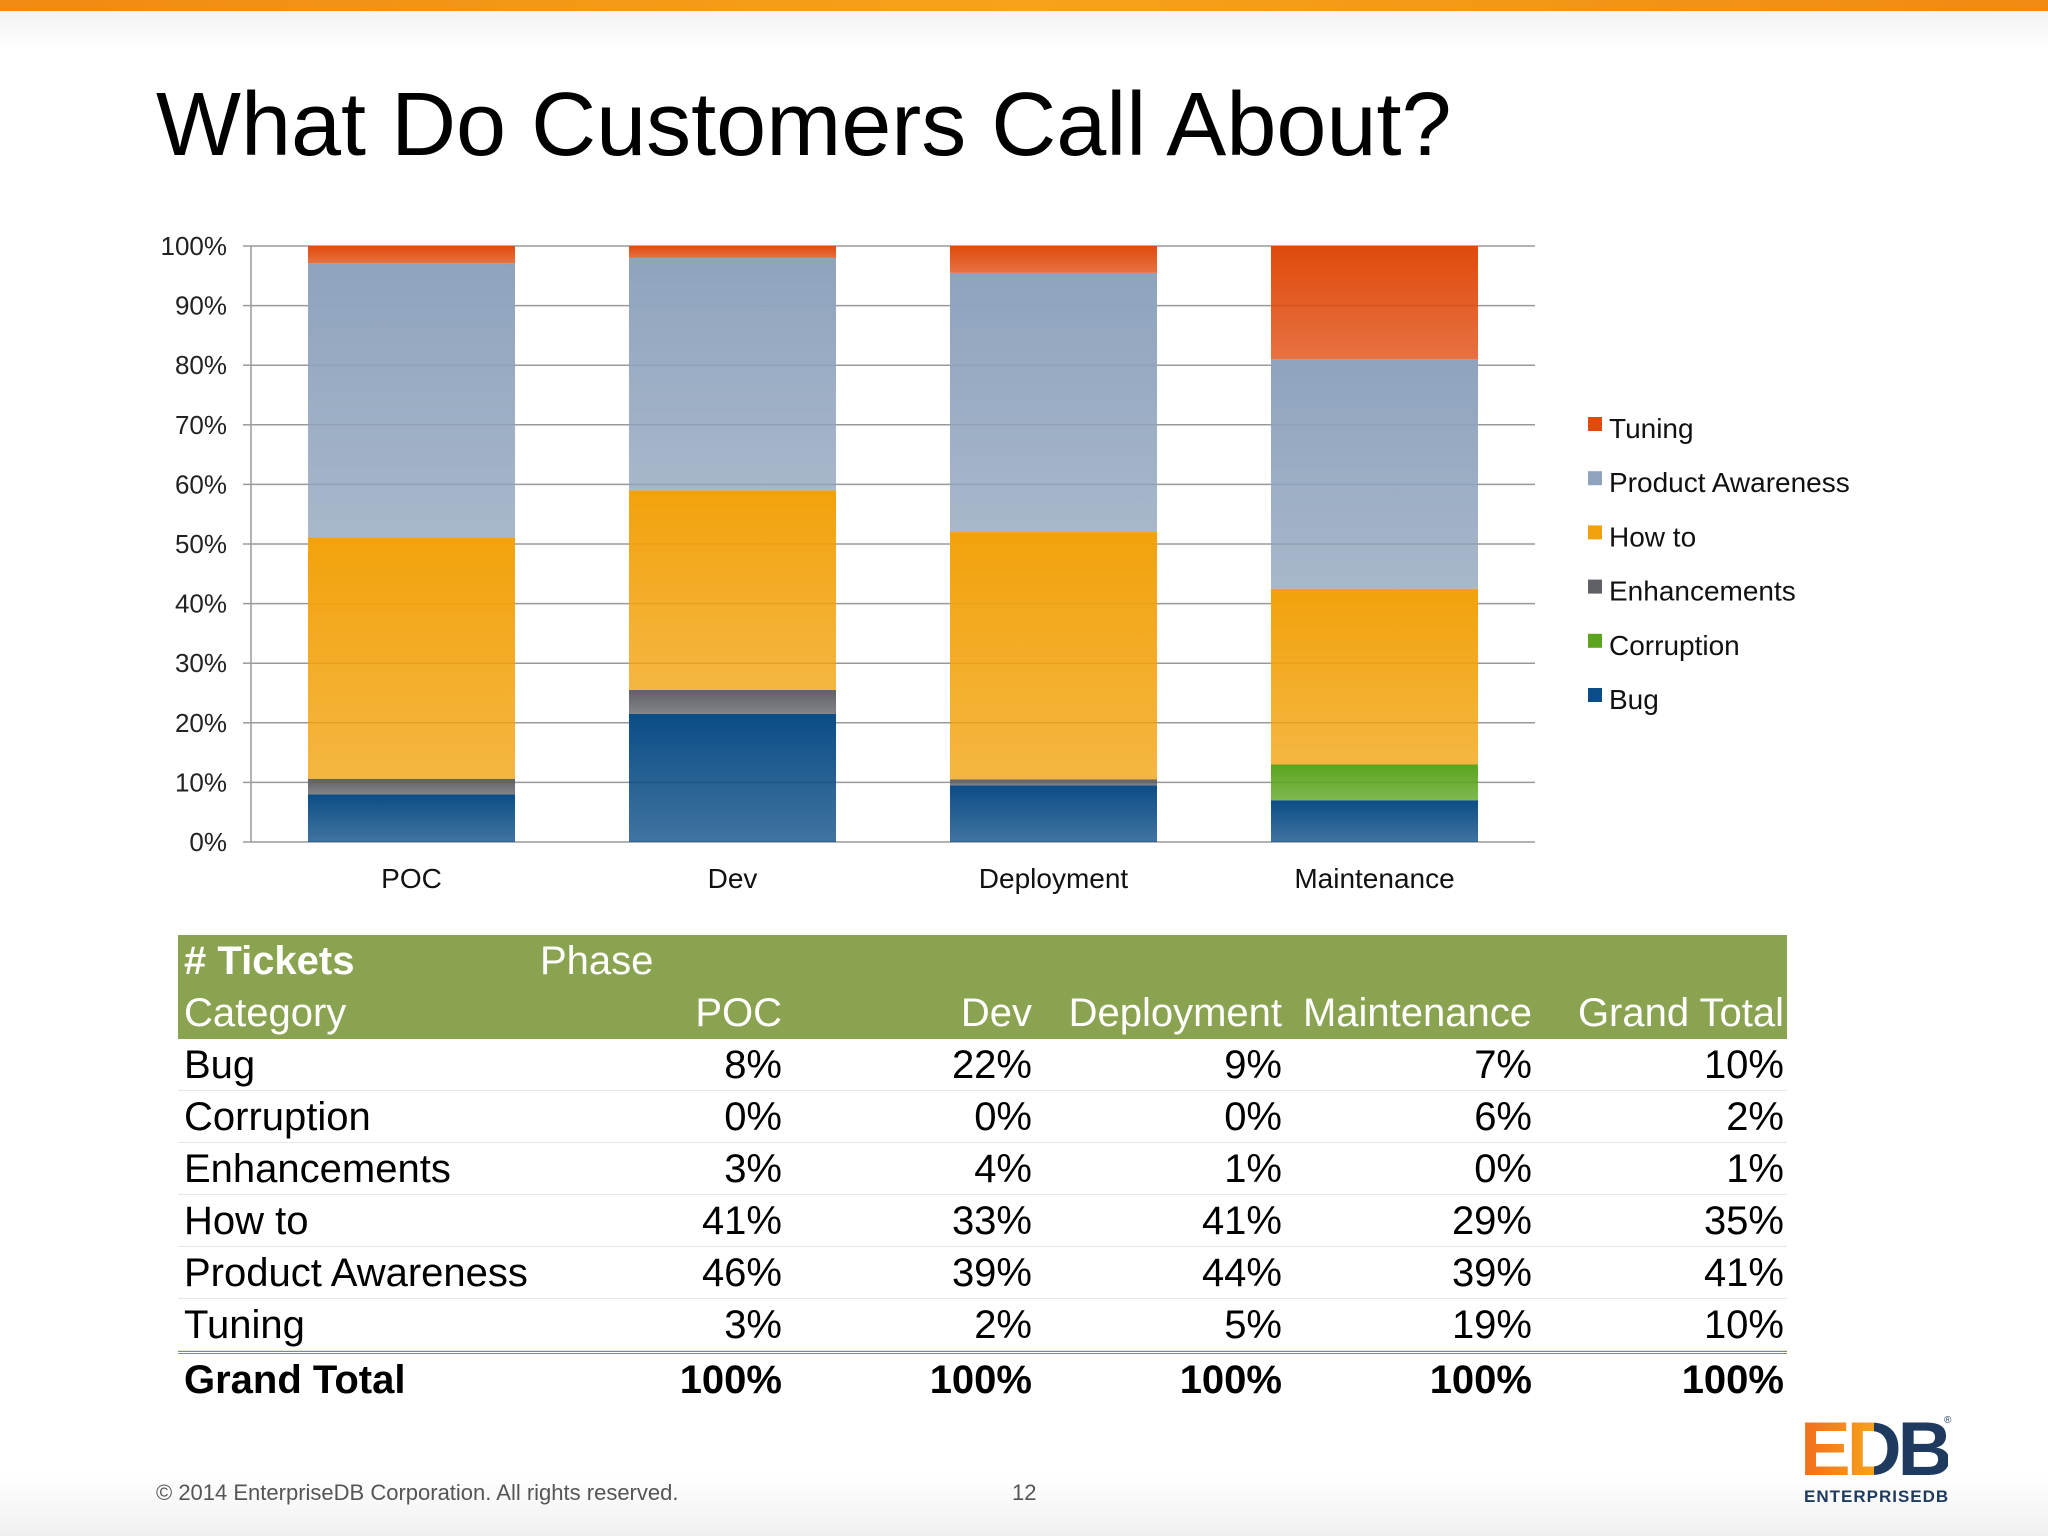  What do you see at coordinates (1417, 1013) in the screenshot?
I see `column-header: Maintenance` at bounding box center [1417, 1013].